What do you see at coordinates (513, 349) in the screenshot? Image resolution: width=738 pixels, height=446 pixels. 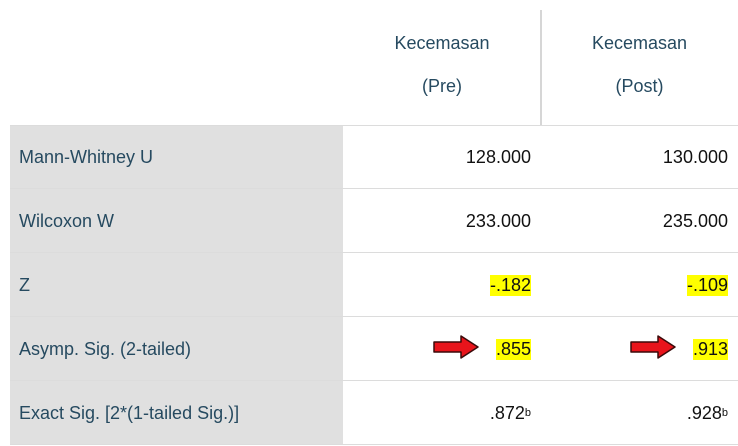 I see `cell-value: .855` at bounding box center [513, 349].